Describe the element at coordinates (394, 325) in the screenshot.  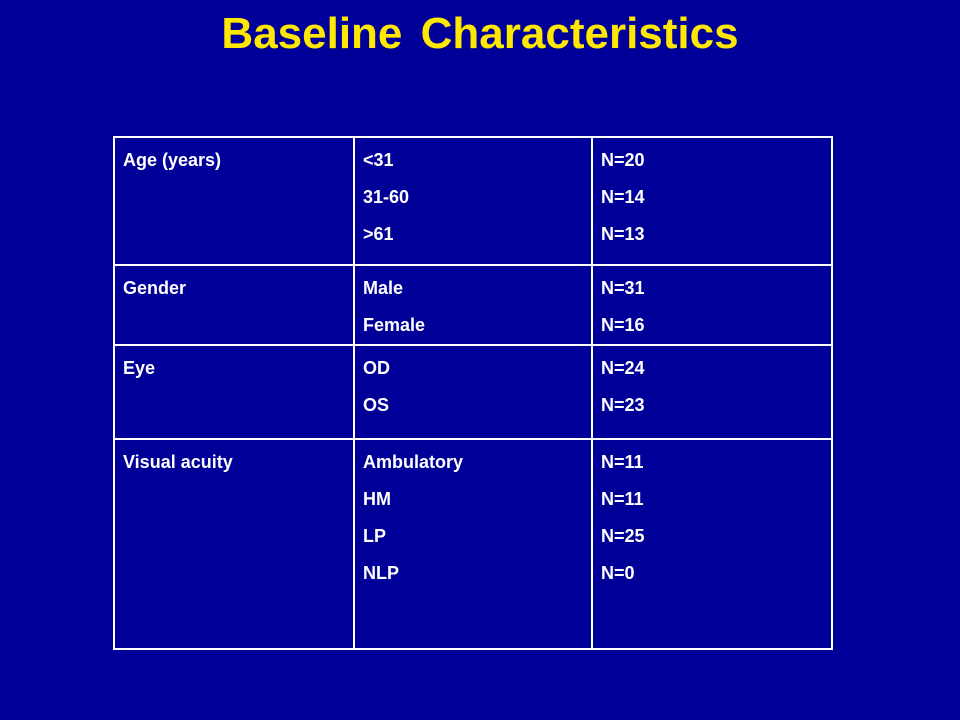
I see `category-item: Female` at that location.